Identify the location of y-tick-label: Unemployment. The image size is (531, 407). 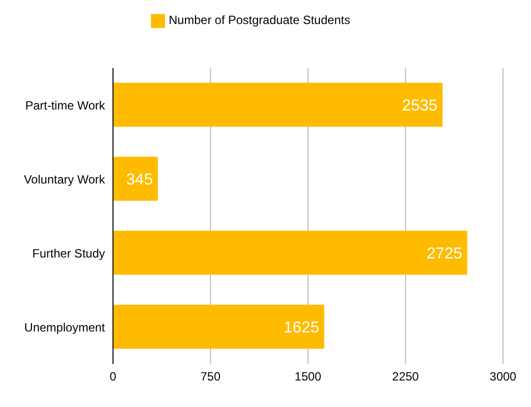
(65, 327).